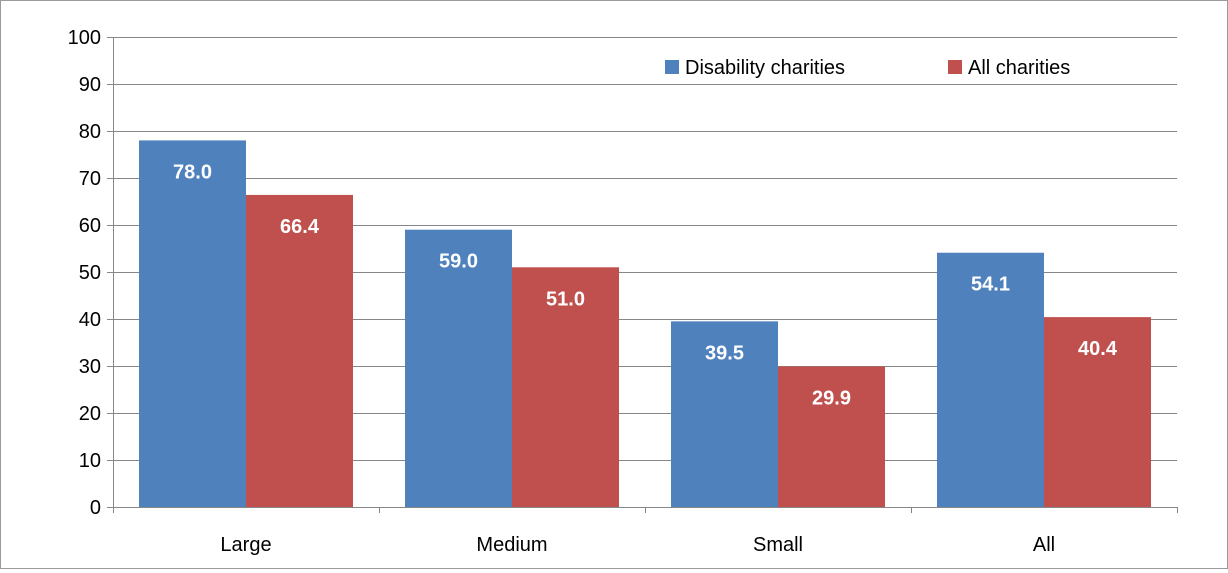 This screenshot has width=1228, height=573. What do you see at coordinates (1044, 545) in the screenshot?
I see `x-tick-label: All` at bounding box center [1044, 545].